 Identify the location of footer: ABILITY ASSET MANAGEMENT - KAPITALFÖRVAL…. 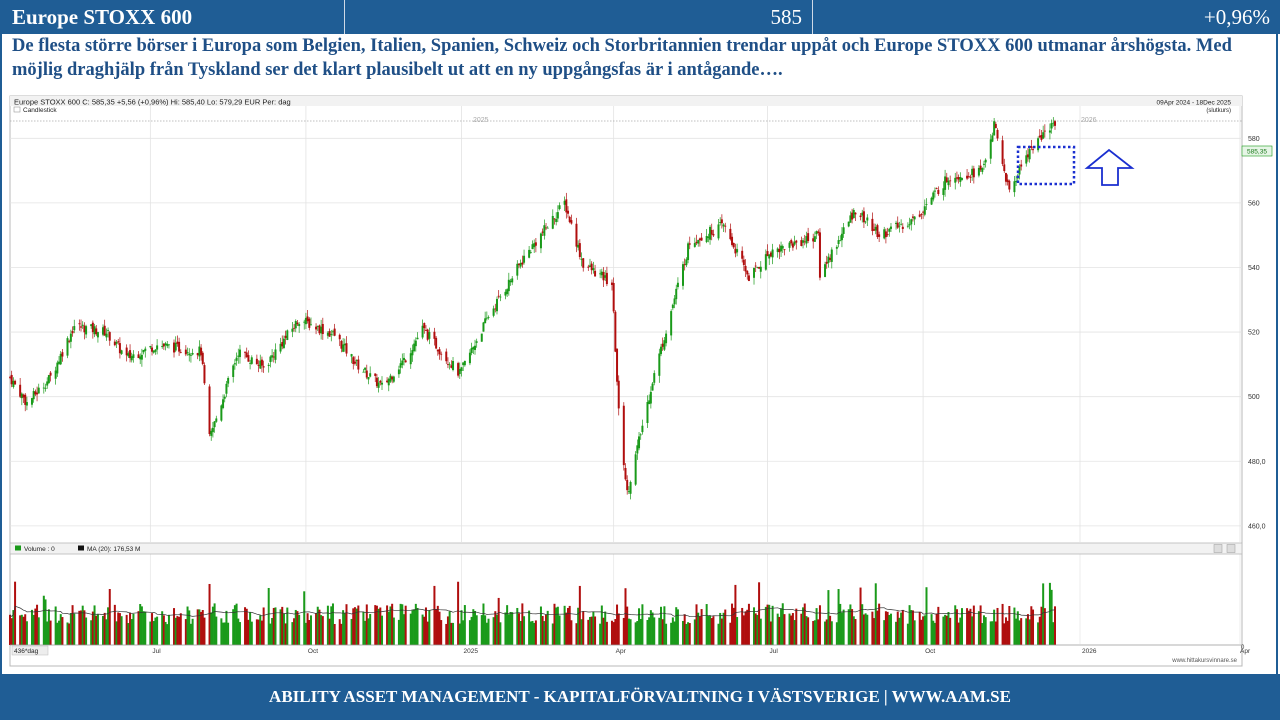
(640, 697).